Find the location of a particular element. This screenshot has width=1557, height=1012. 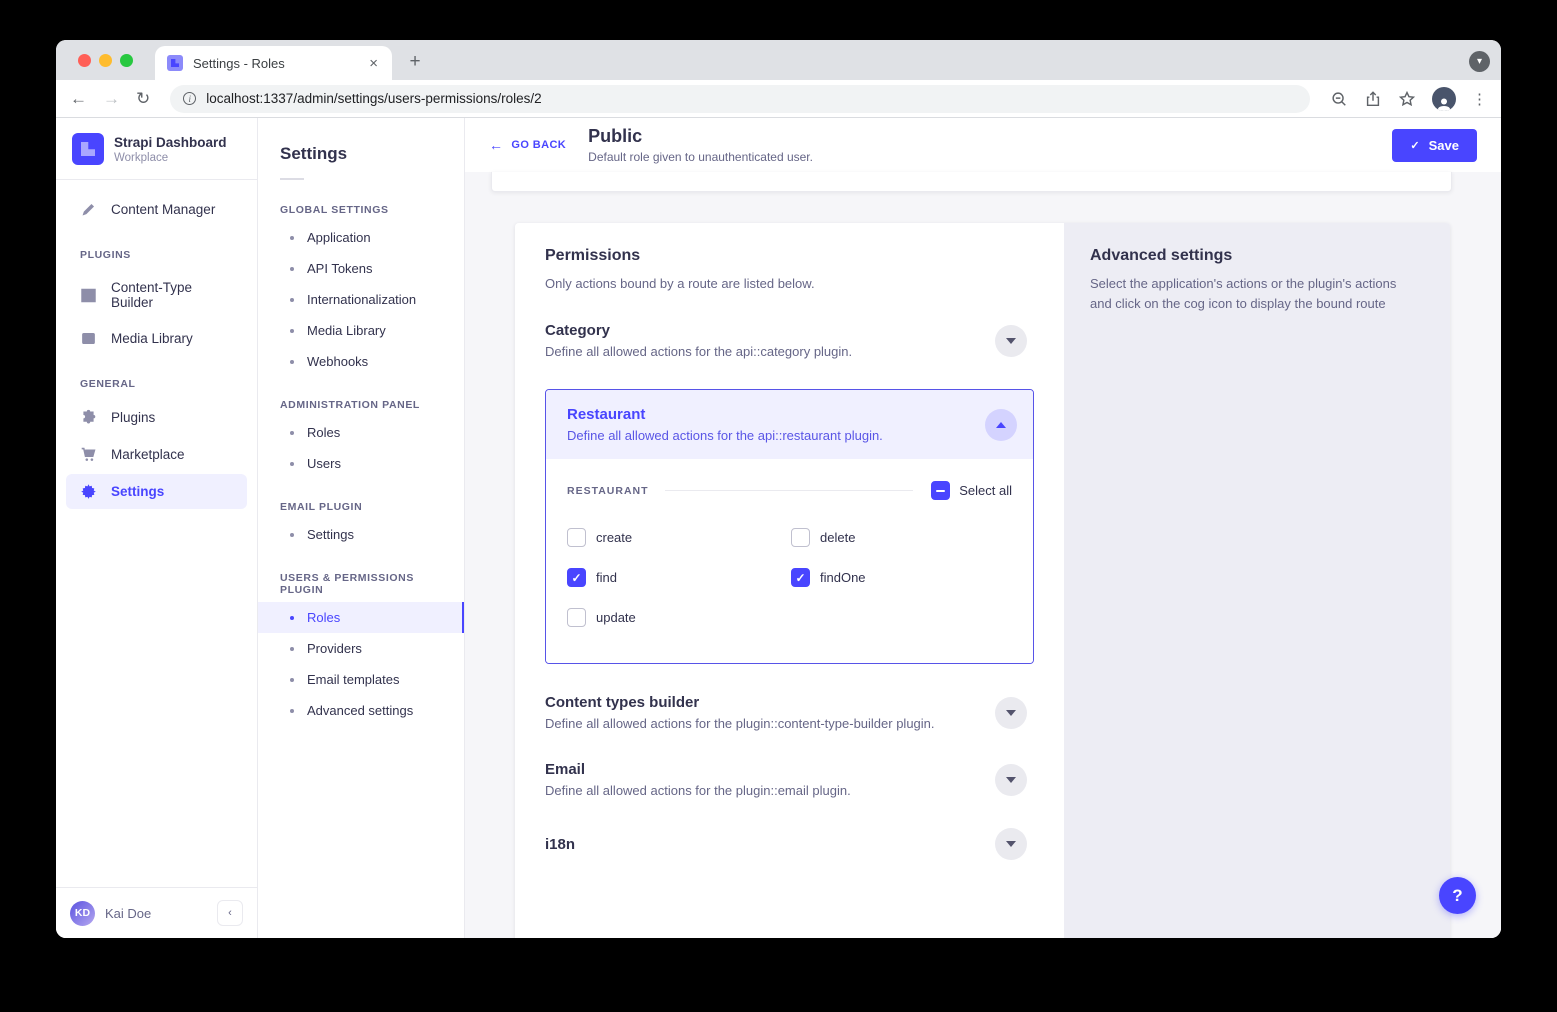

site-info-icon: i is located at coordinates (190, 98).